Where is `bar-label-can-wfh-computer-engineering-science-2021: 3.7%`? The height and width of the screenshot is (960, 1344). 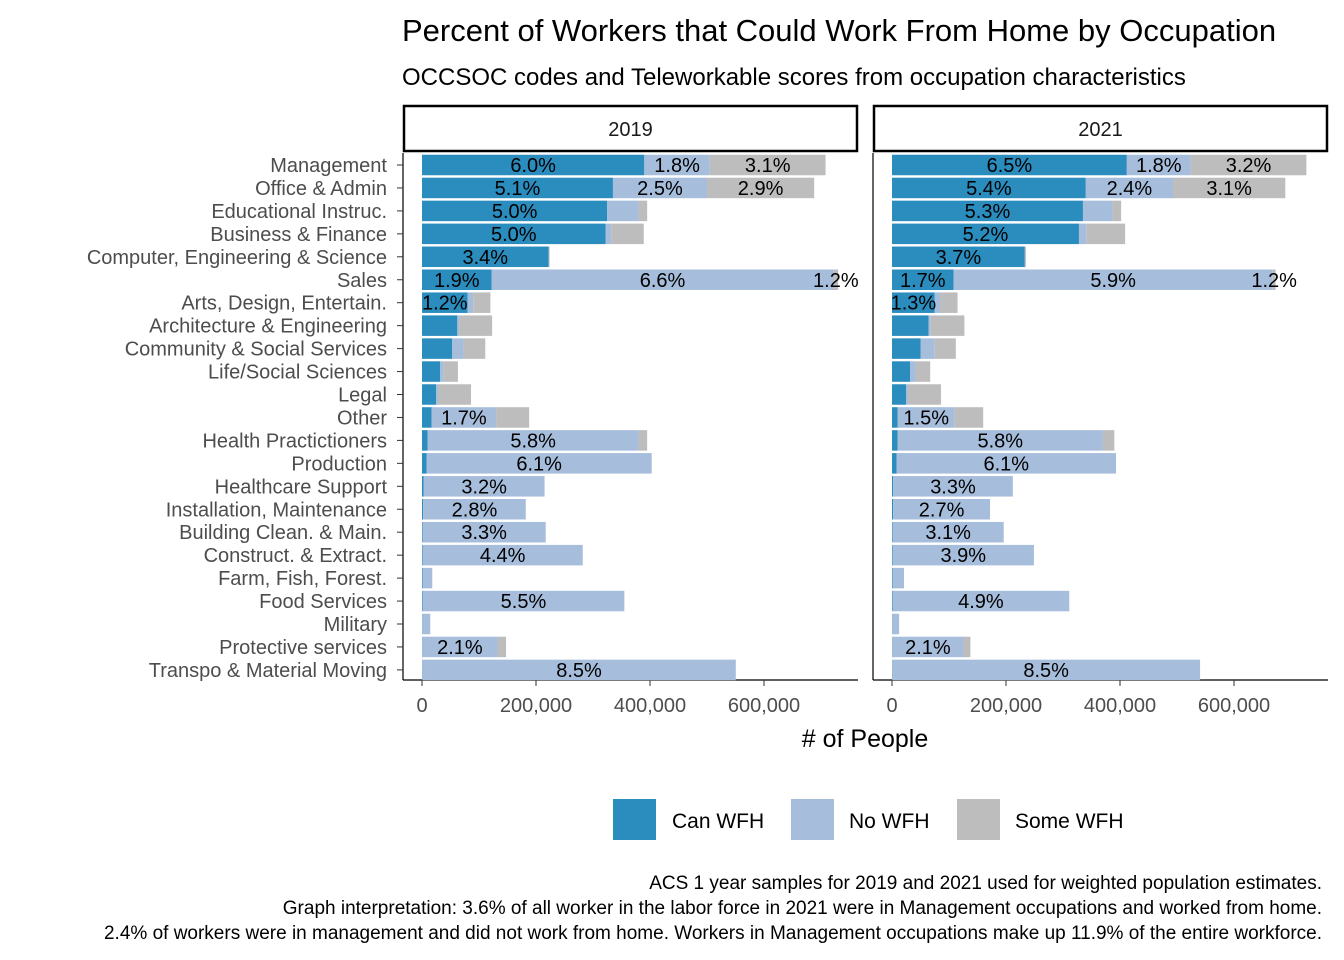
bar-label-can-wfh-computer-engineering-science-2021: 3.7% is located at coordinates (959, 258).